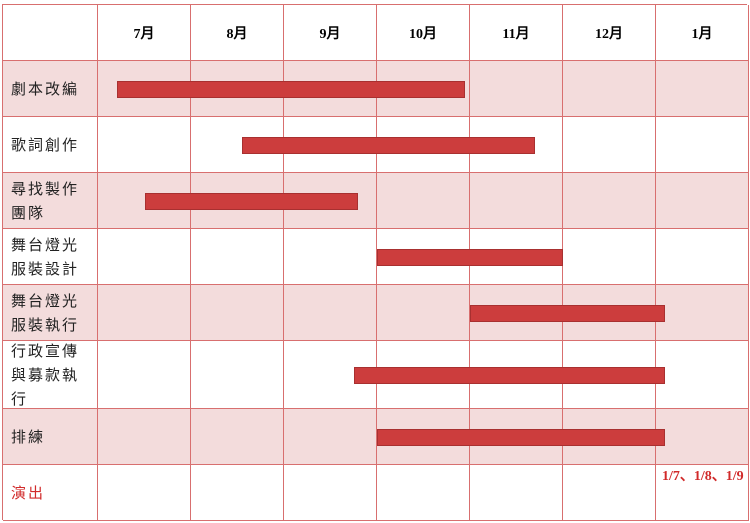  I want to click on month-header: 10月, so click(423, 33).